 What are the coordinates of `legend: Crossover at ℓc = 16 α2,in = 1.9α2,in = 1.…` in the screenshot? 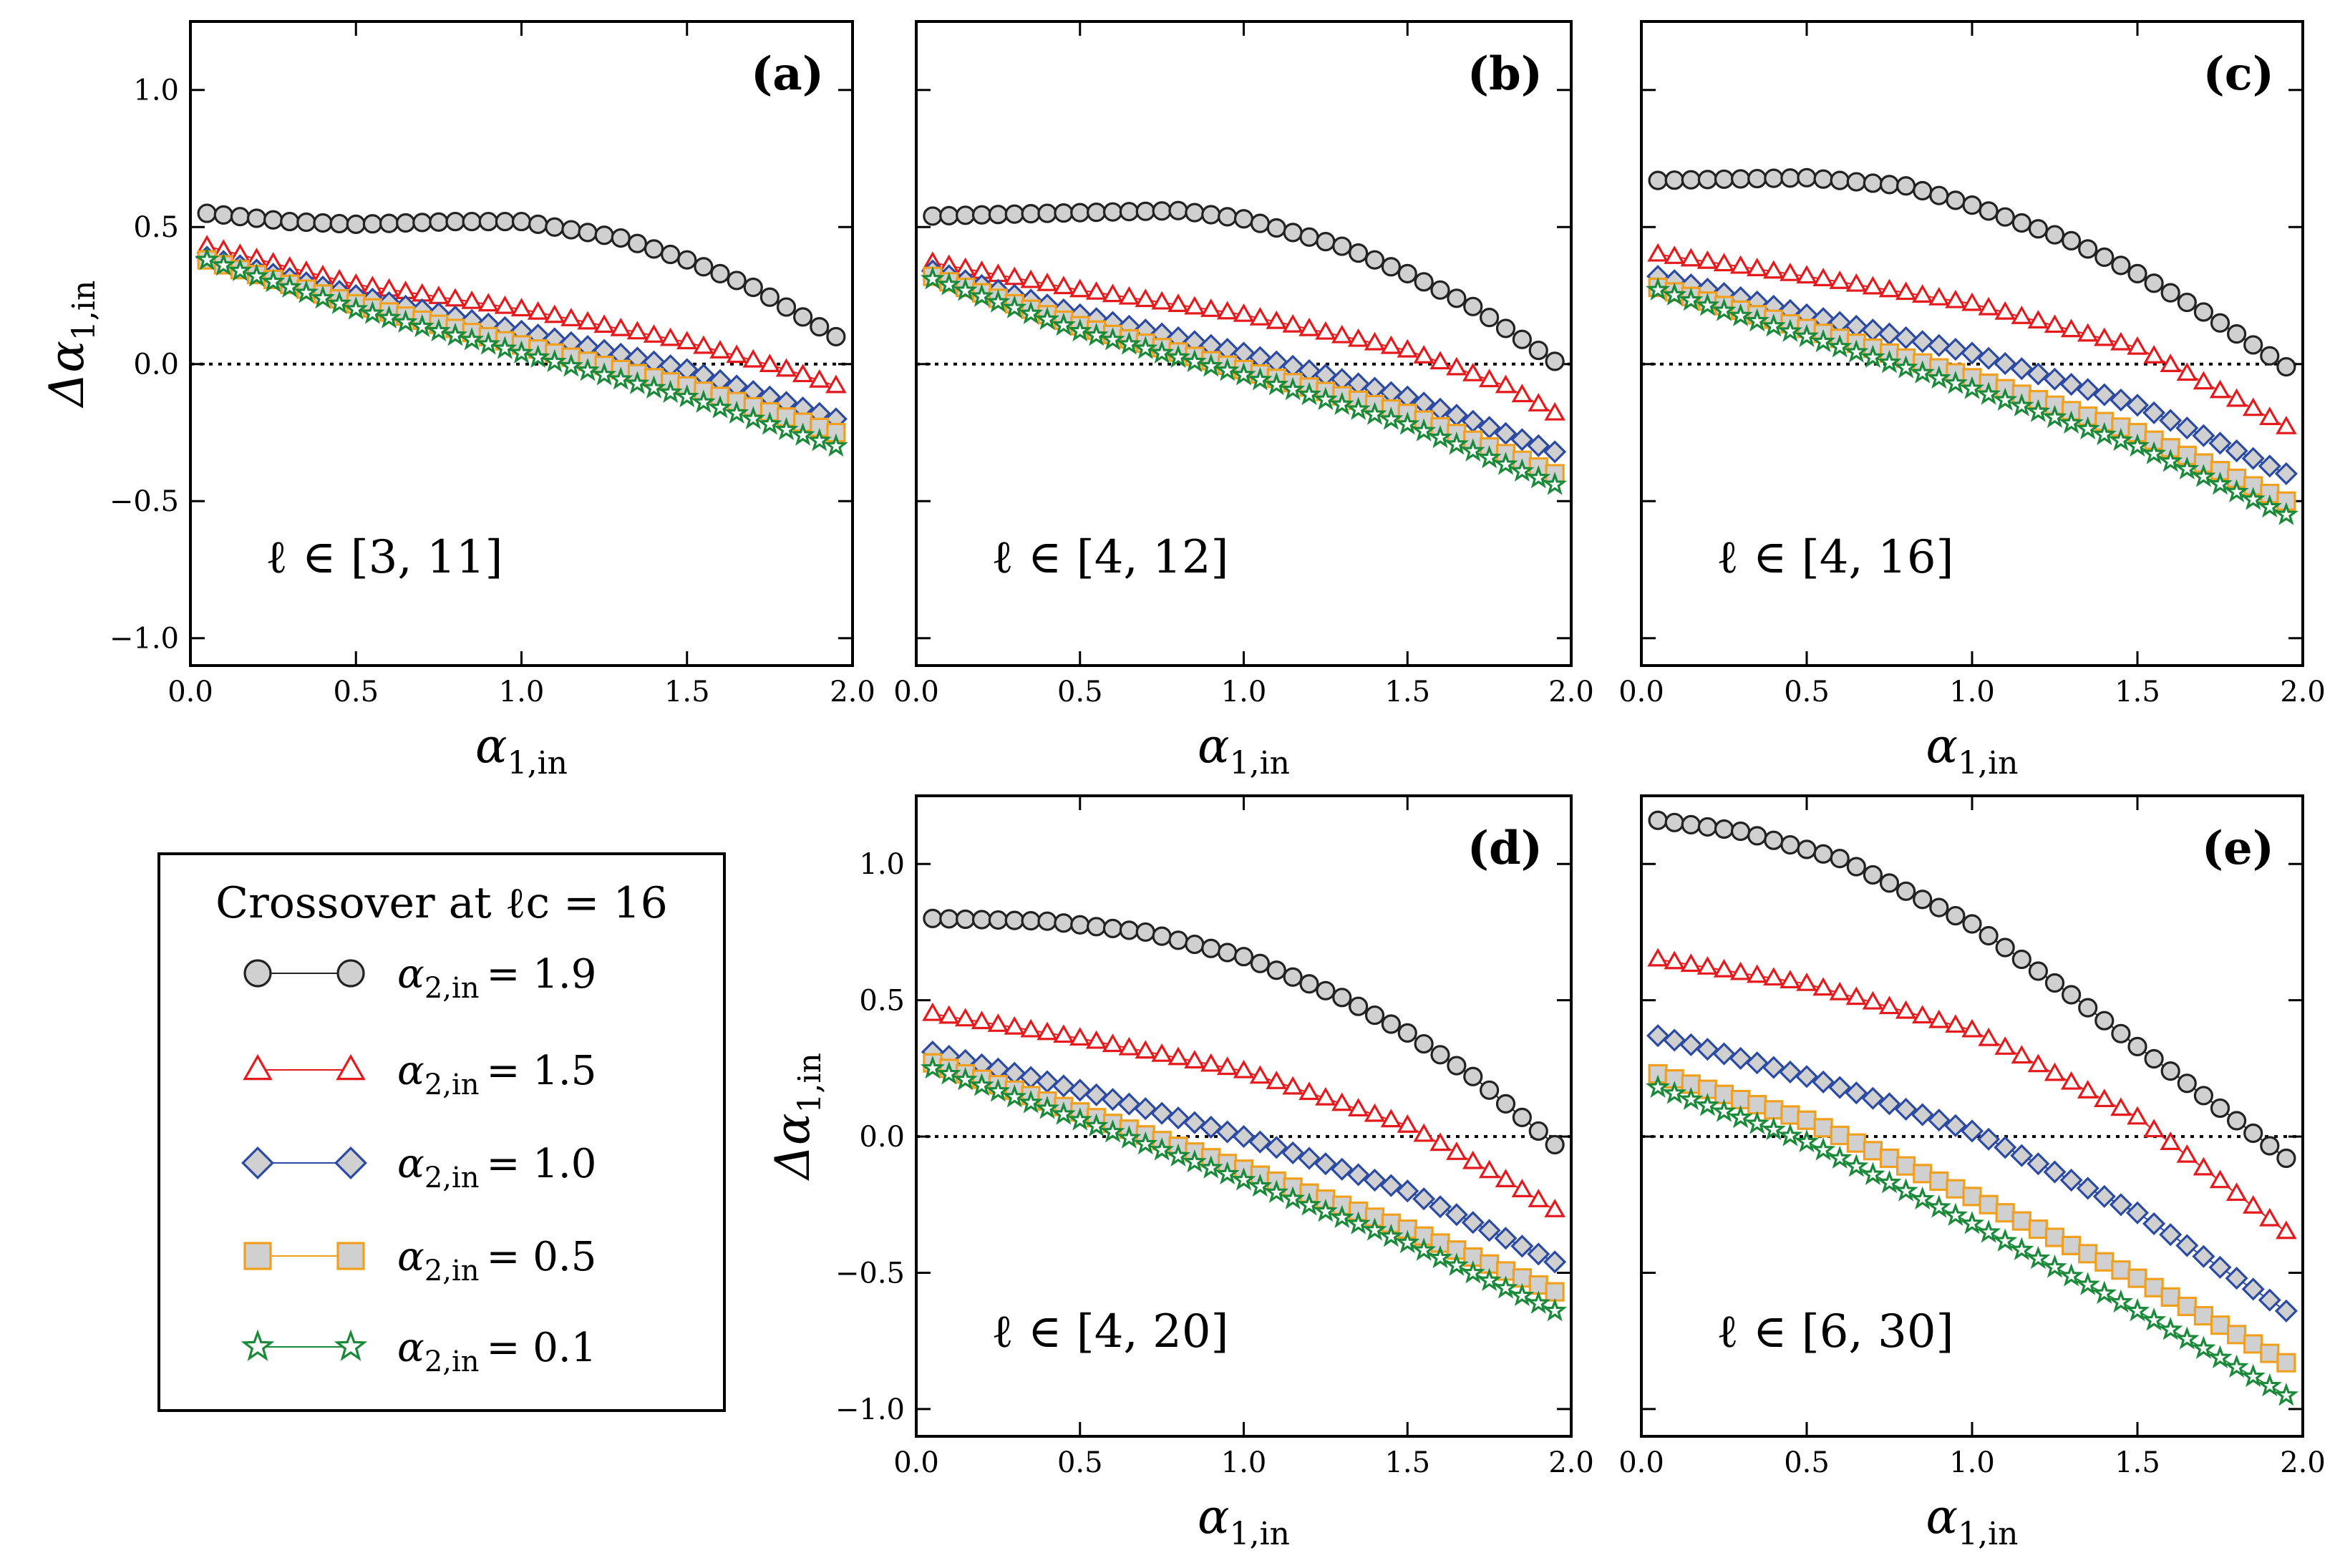 It's located at (441, 1132).